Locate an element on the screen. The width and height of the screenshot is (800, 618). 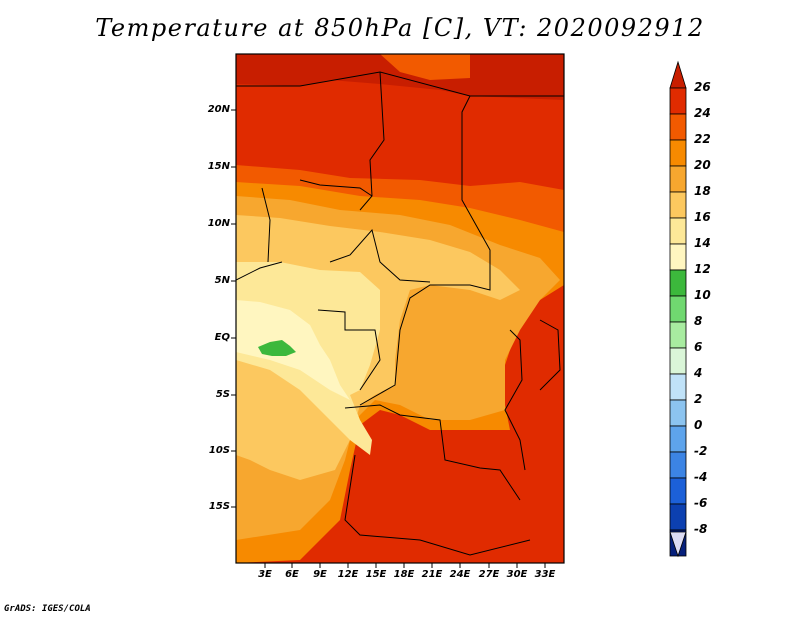
lat-label: 15S is located at coordinates (219, 506).